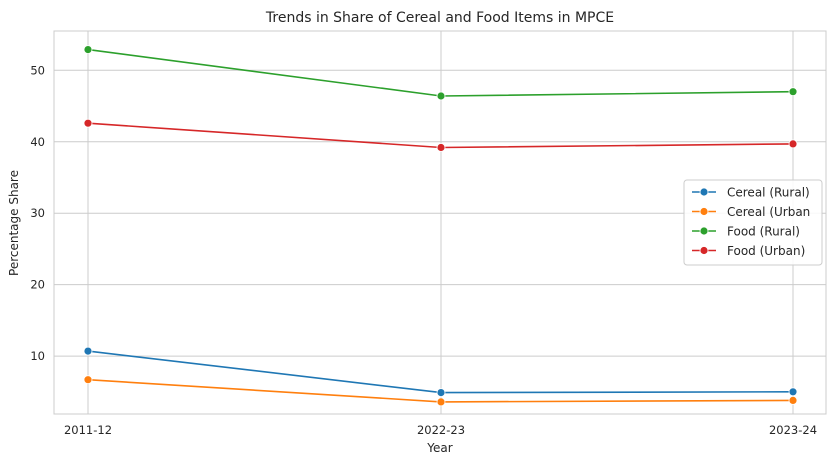 The height and width of the screenshot is (464, 838). Describe the element at coordinates (88, 430) in the screenshot. I see `x-tick-label: 2011-12` at that location.